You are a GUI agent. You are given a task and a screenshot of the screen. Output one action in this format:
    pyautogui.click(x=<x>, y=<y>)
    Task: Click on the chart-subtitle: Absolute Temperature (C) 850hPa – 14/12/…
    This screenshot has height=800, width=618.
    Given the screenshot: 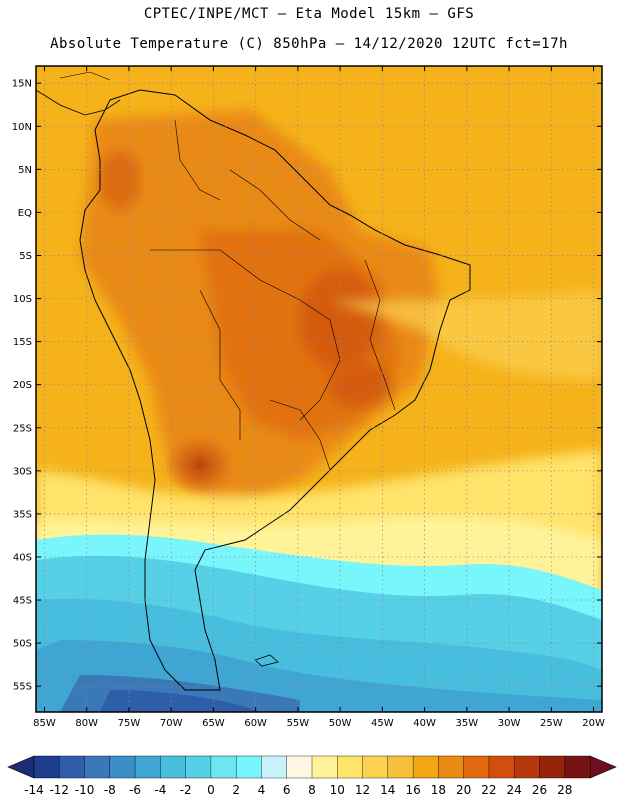 What is the action you would take?
    pyautogui.click(x=309, y=44)
    